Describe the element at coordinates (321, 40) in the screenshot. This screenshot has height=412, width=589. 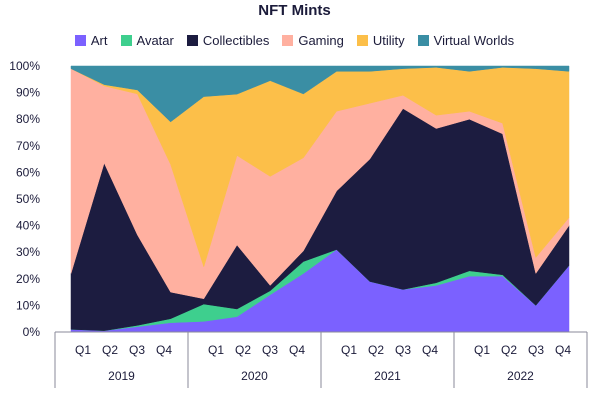
I see `legend-label: Gaming` at that location.